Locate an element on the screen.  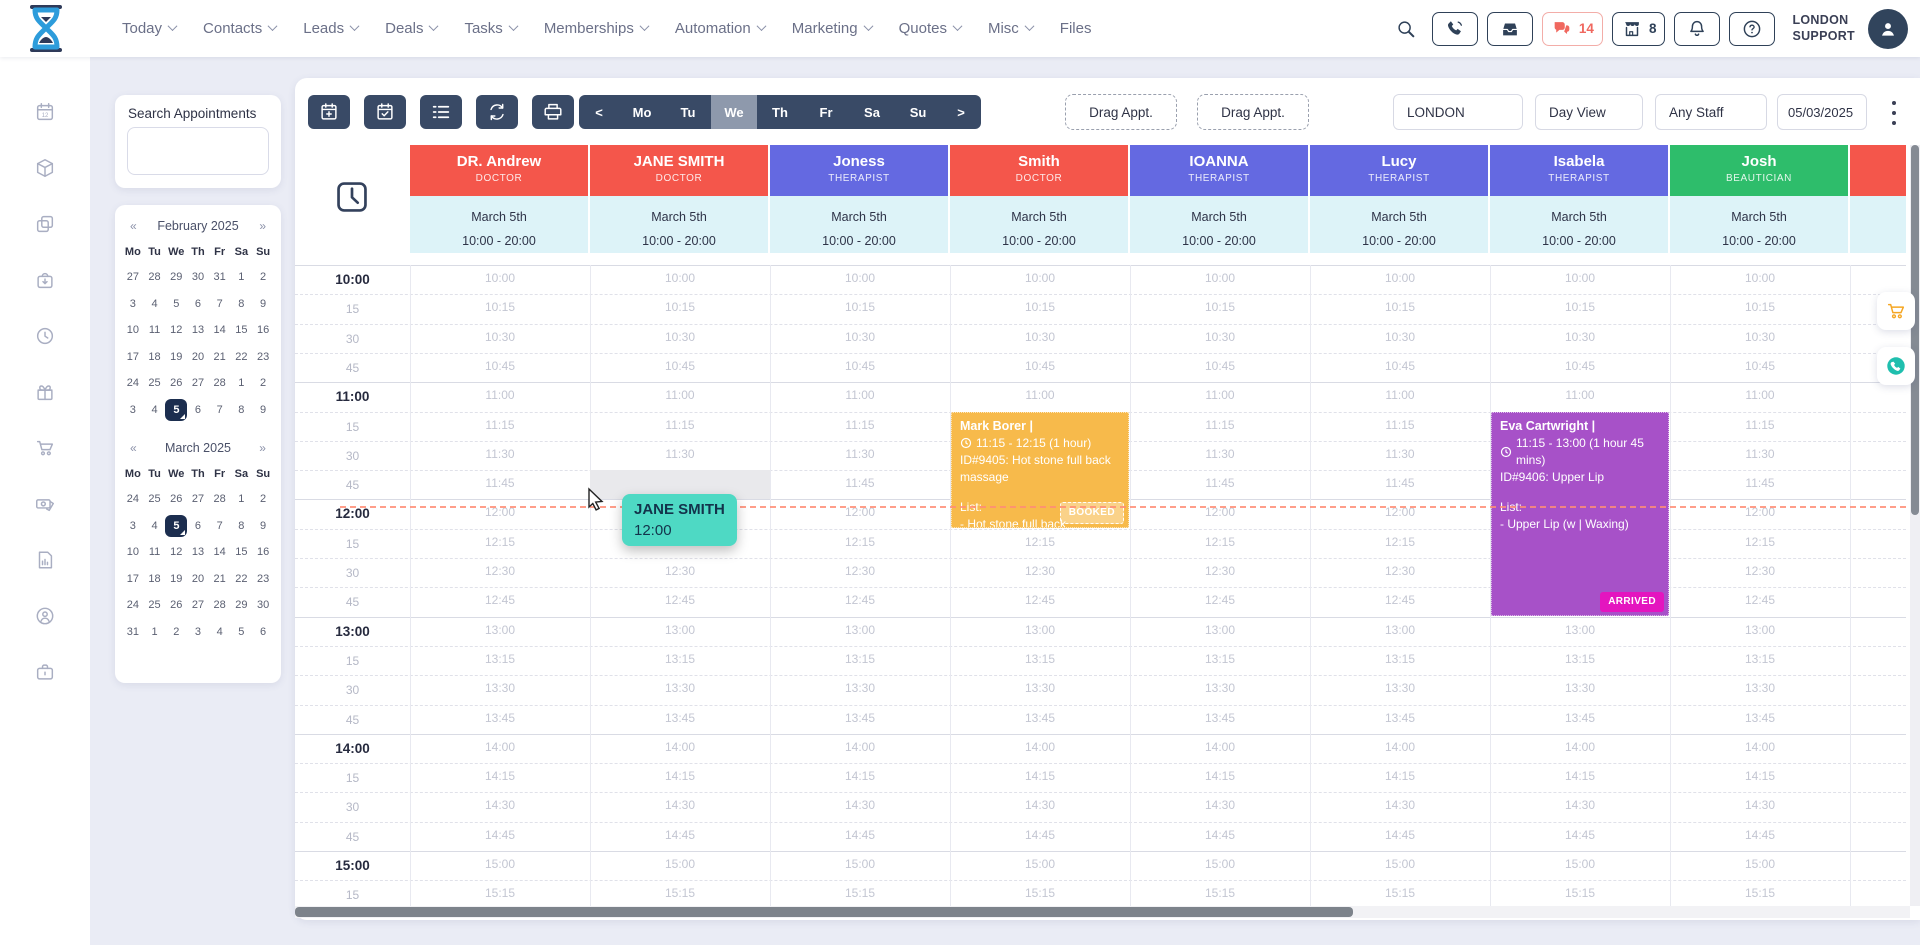
calendar-day: 24 is located at coordinates (132, 605).